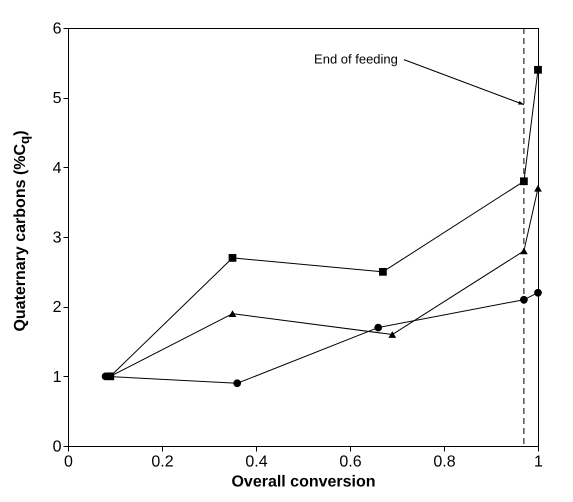  Describe the element at coordinates (539, 462) in the screenshot. I see `x-tick-label: 1` at that location.